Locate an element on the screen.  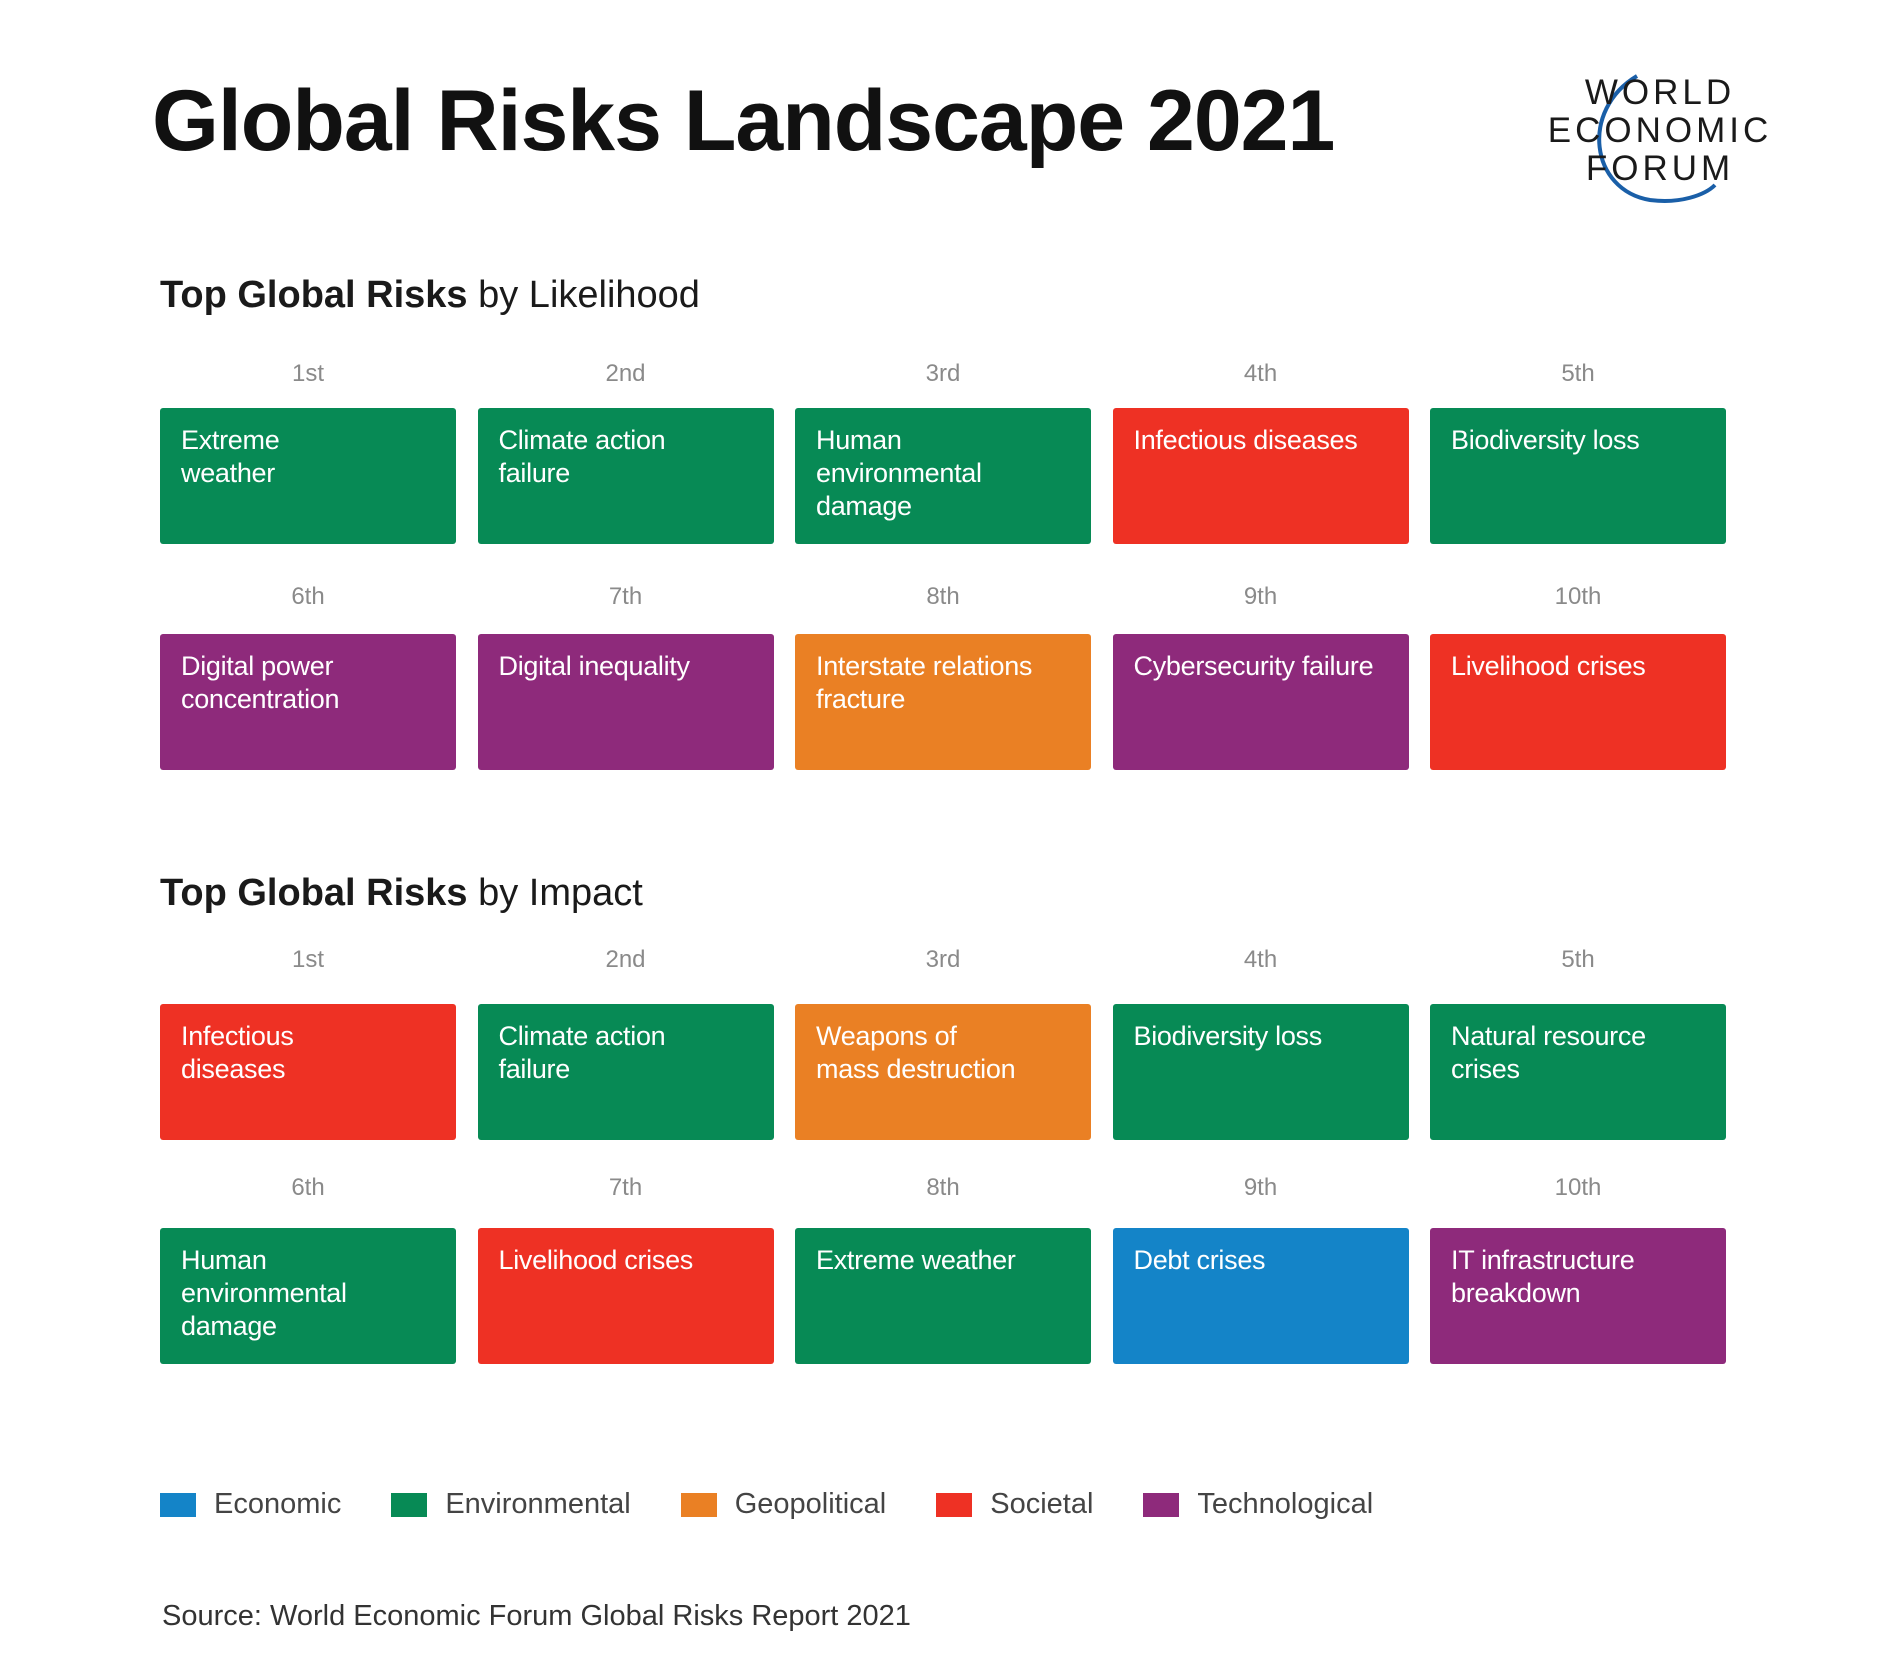
likelihood-heading-rest: by Likelihood is located at coordinates (583, 295).